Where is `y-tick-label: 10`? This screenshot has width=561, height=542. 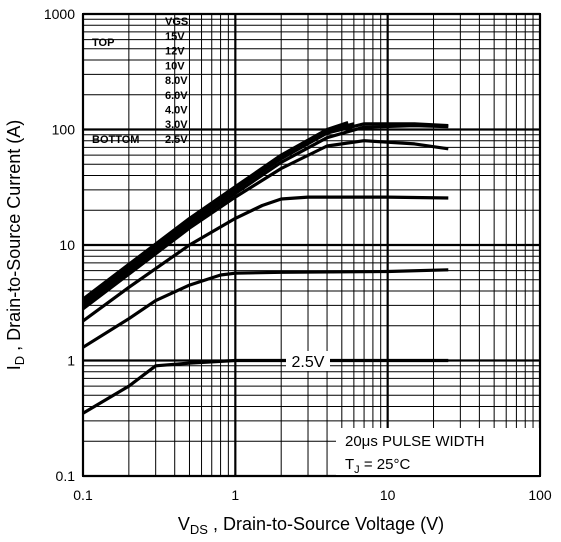
y-tick-label: 10 is located at coordinates (67, 245).